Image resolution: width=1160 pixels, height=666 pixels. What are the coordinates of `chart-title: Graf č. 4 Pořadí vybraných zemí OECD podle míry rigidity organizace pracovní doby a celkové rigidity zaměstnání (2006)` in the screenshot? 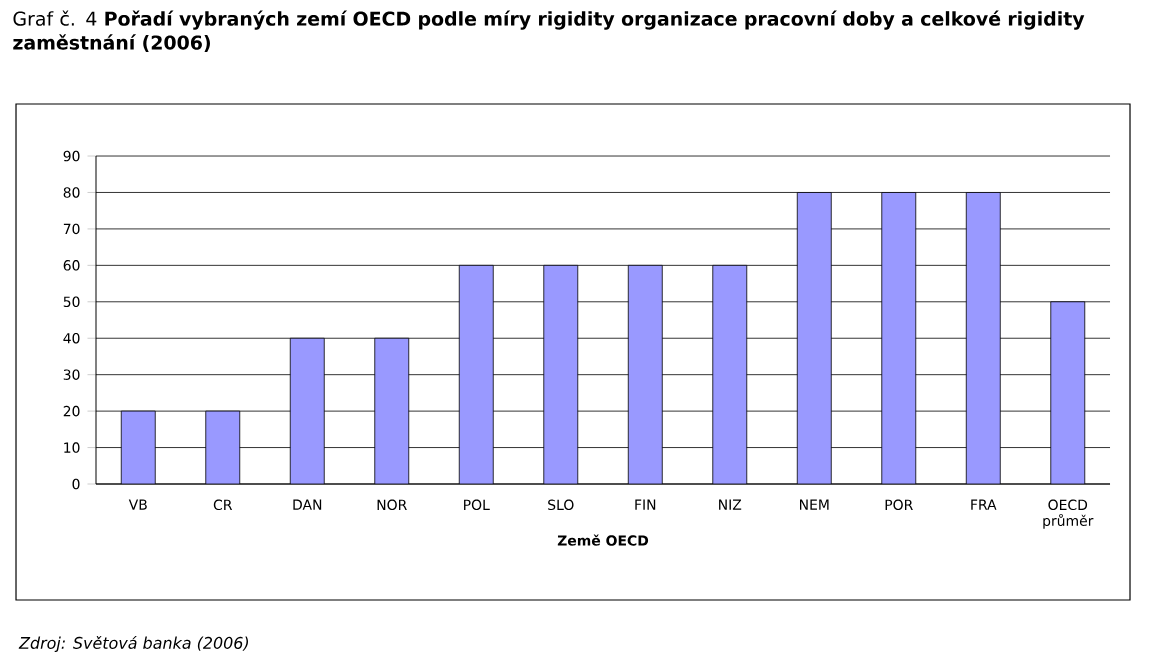 It's located at (549, 31).